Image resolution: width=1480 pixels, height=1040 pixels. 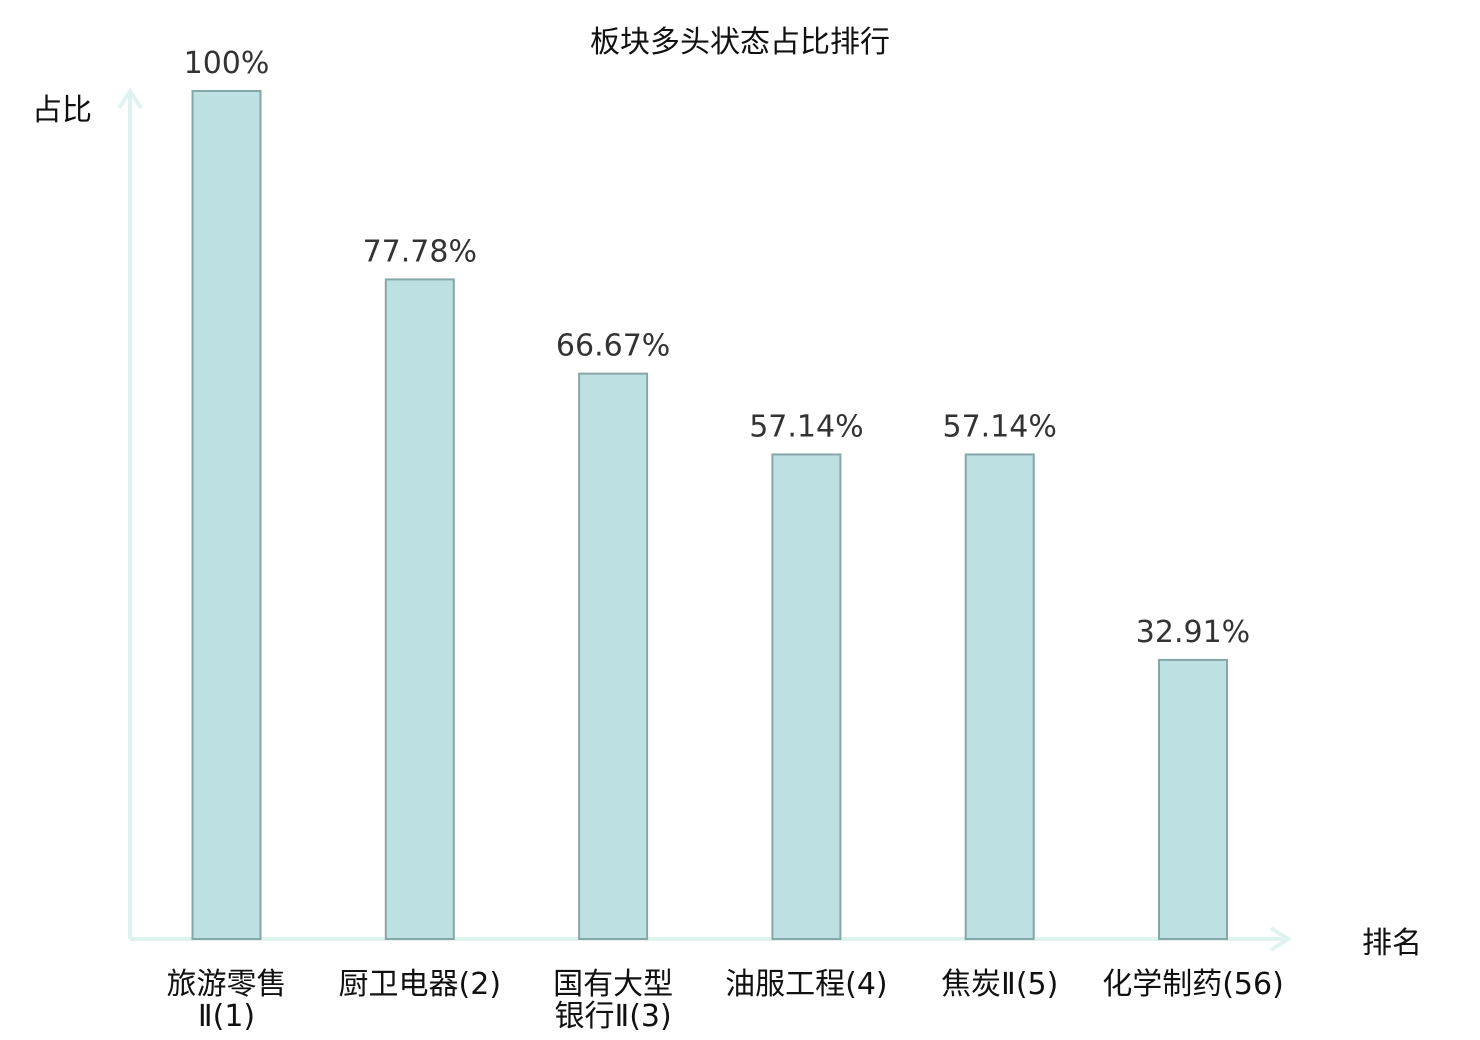 What do you see at coordinates (1000, 426) in the screenshot?
I see `value-label-5: 57.14%` at bounding box center [1000, 426].